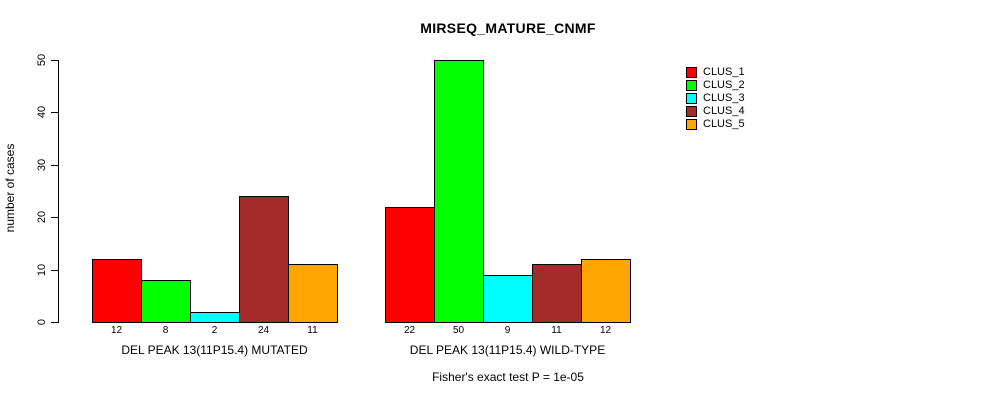 The width and height of the screenshot is (990, 400). Describe the element at coordinates (724, 85) in the screenshot. I see `legend-label-clus_2: CLUS_2` at that location.